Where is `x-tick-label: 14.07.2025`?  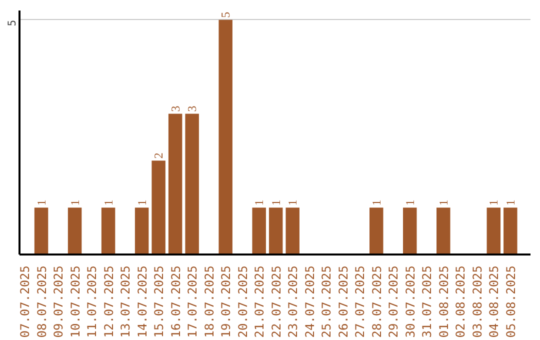
x-tick-label: 14.07.2025 is located at coordinates (142, 301).